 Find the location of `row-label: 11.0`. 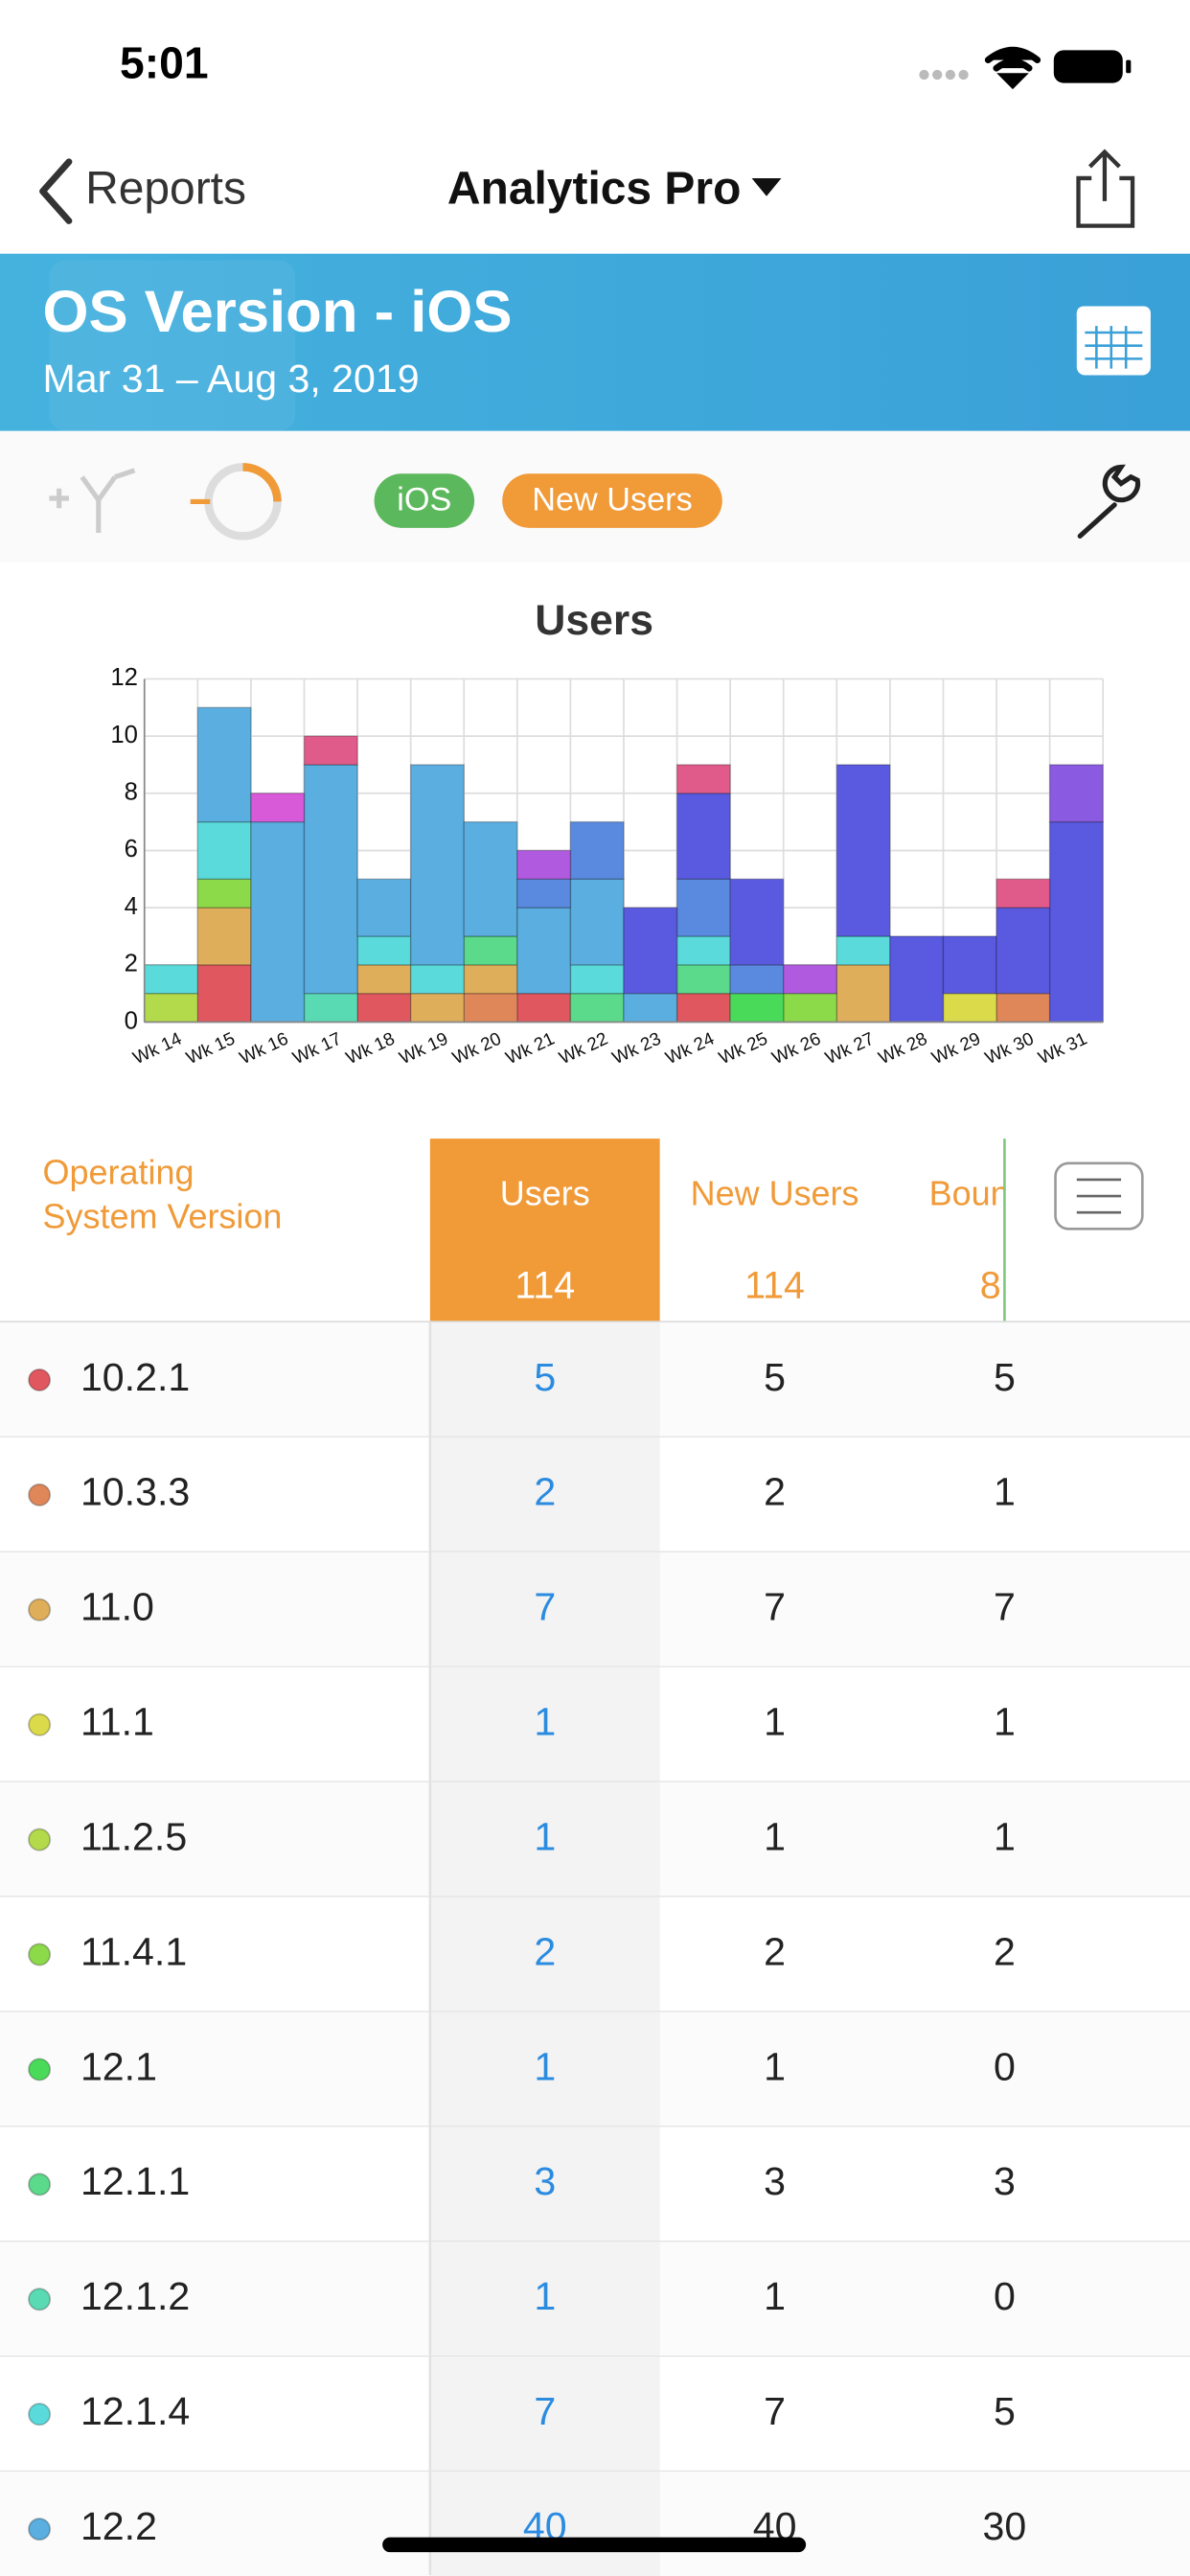

row-label: 11.0 is located at coordinates (117, 1607).